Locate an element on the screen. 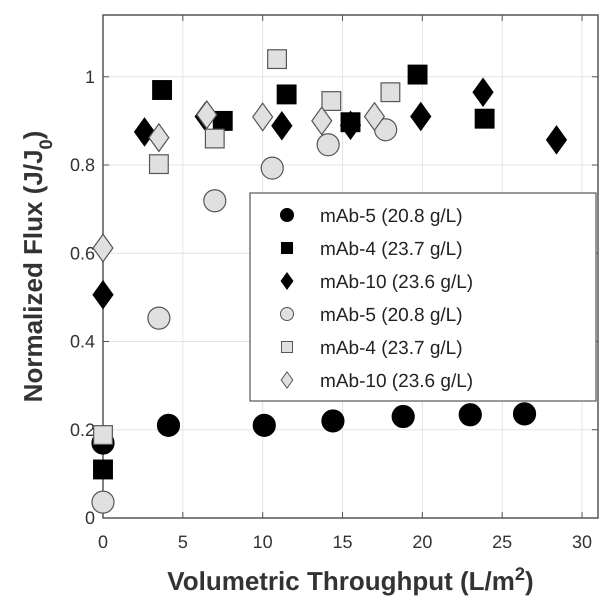 The image size is (602, 604). x-tick-label: 15 is located at coordinates (342, 542).